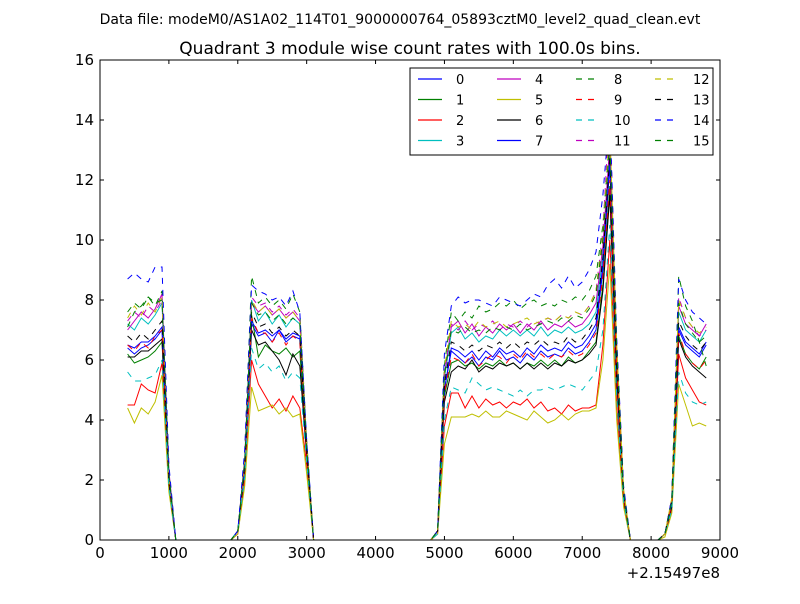  Describe the element at coordinates (701, 101) in the screenshot. I see `legend-label-13: 13` at that location.